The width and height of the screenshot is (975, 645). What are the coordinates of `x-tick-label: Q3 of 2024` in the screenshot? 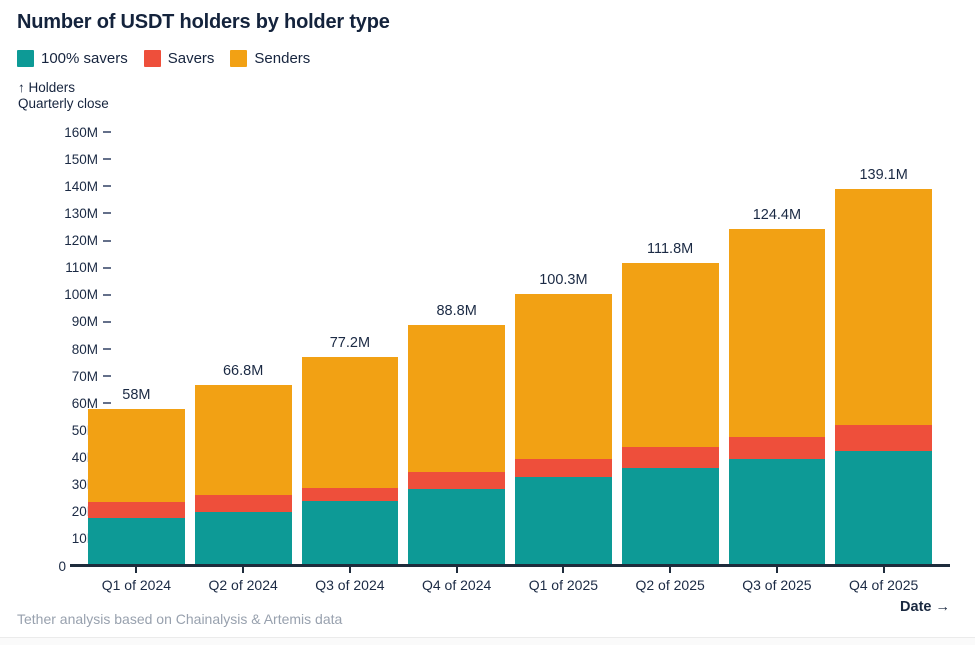 It's located at (350, 585).